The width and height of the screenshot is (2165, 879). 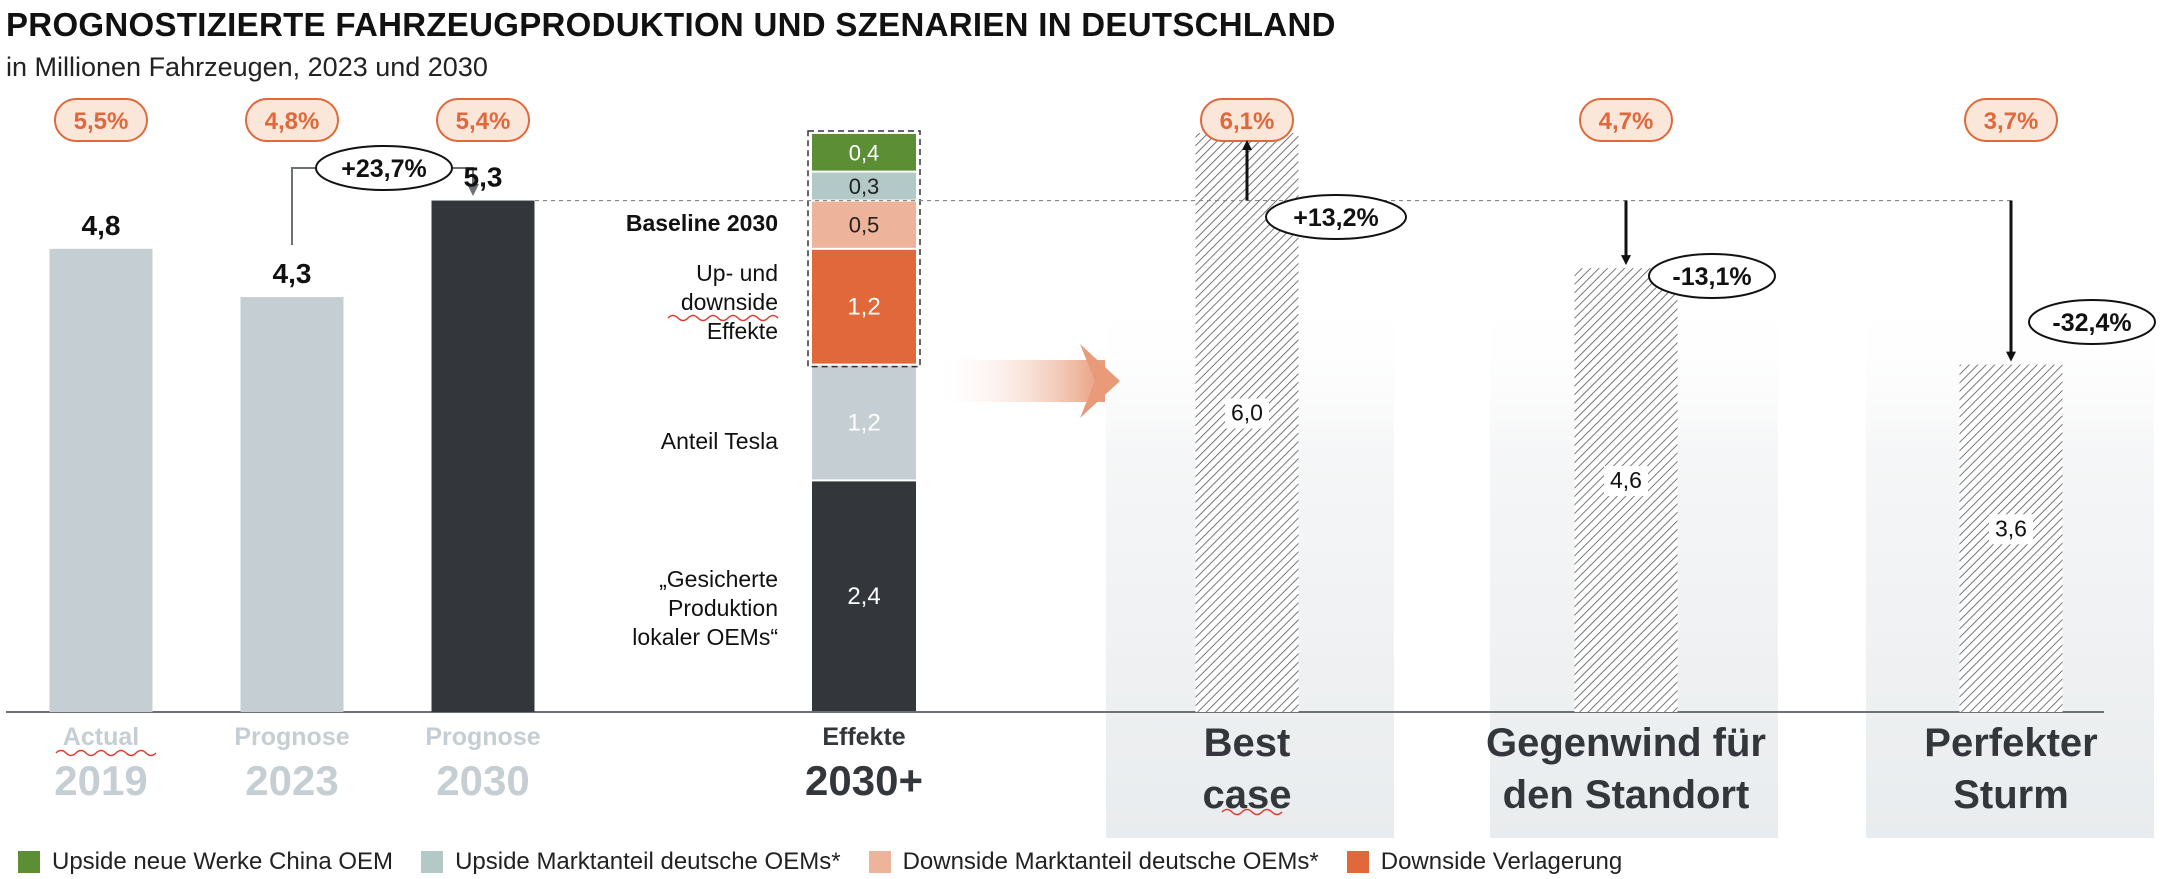 I want to click on x-tick-label: 2030, so click(x=482, y=780).